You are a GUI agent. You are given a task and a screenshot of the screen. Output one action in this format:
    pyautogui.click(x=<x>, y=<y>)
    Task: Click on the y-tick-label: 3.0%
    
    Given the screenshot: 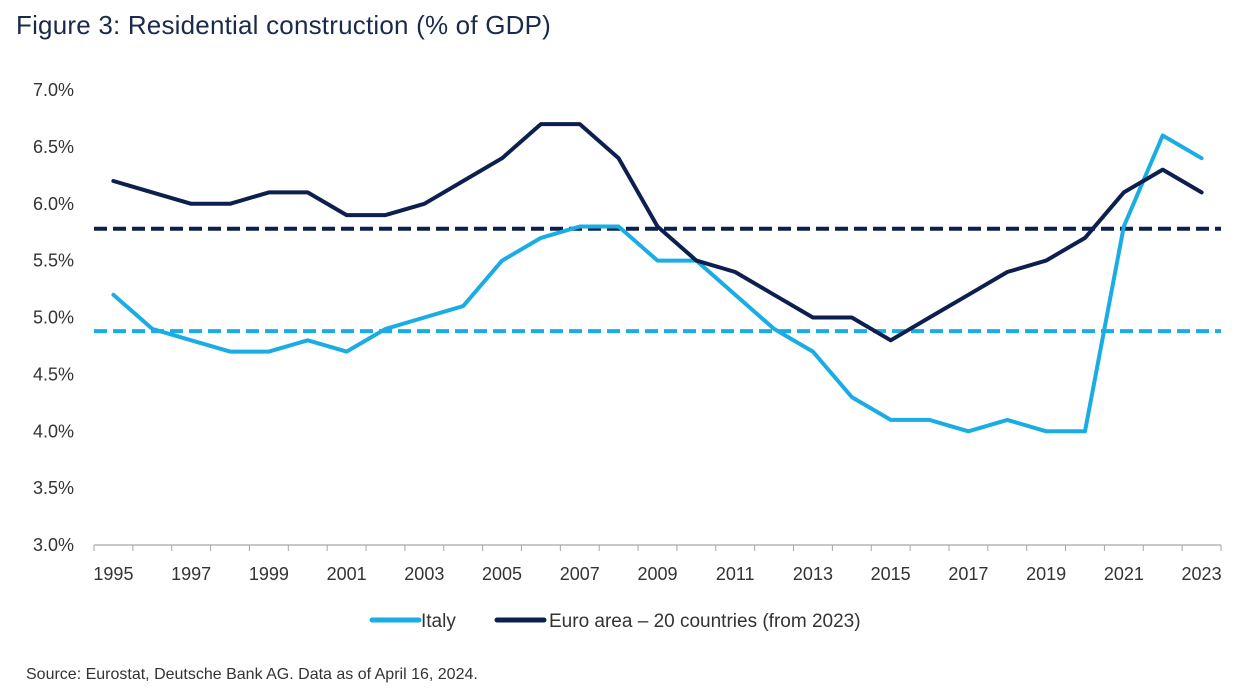 What is the action you would take?
    pyautogui.click(x=53, y=545)
    